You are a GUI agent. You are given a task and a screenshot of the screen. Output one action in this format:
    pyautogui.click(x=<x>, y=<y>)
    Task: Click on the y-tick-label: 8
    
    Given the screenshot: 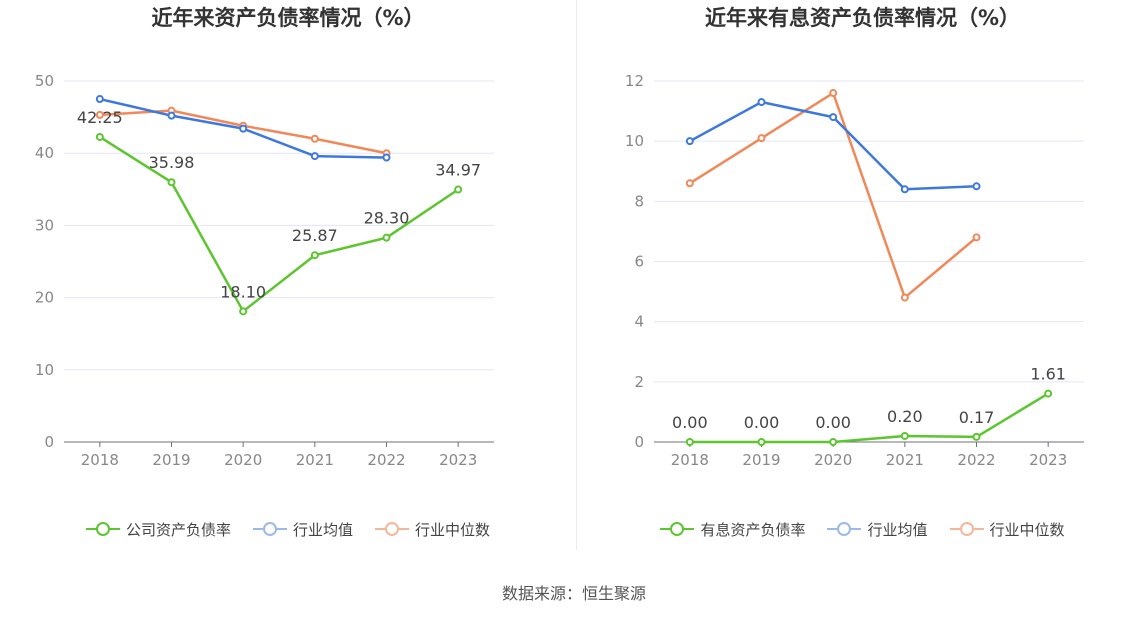 What is the action you would take?
    pyautogui.click(x=639, y=201)
    